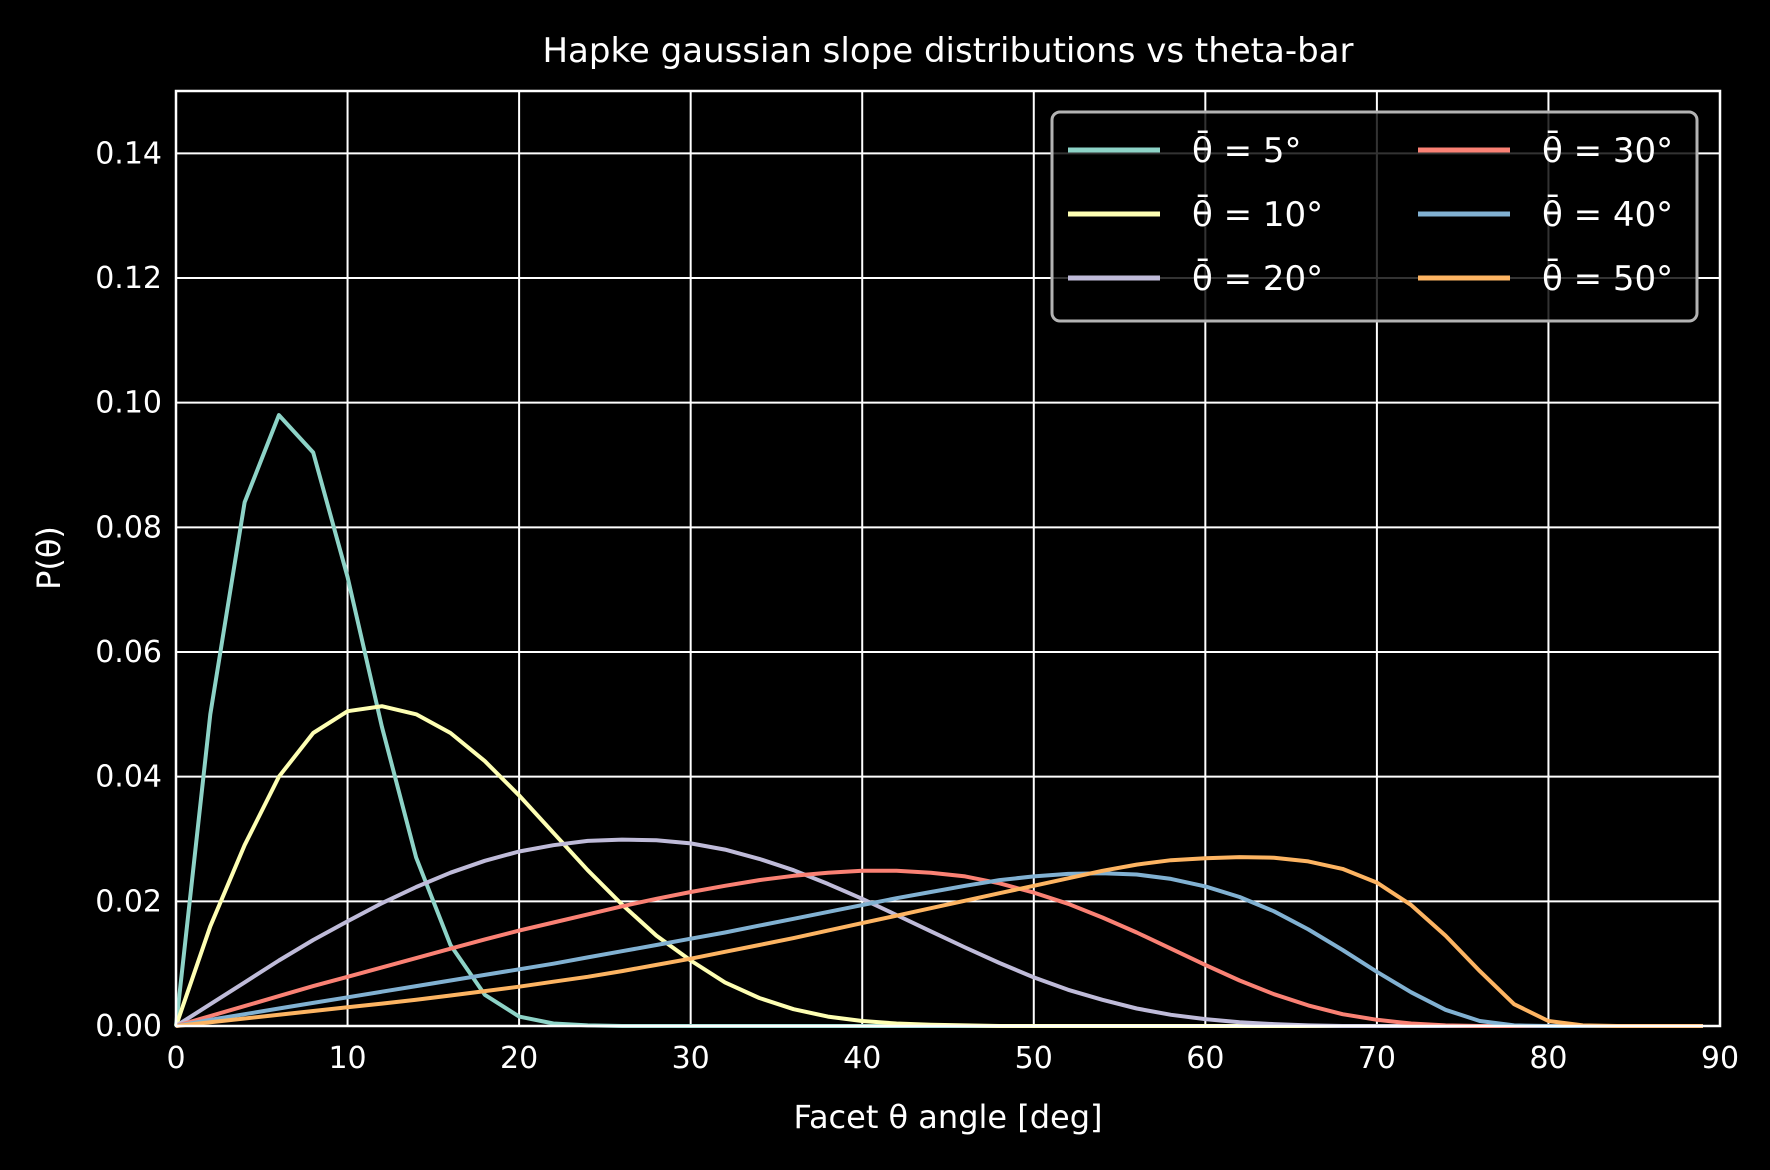 This screenshot has width=1770, height=1170. What do you see at coordinates (128, 278) in the screenshot?
I see `y-tick-label: 0.12` at bounding box center [128, 278].